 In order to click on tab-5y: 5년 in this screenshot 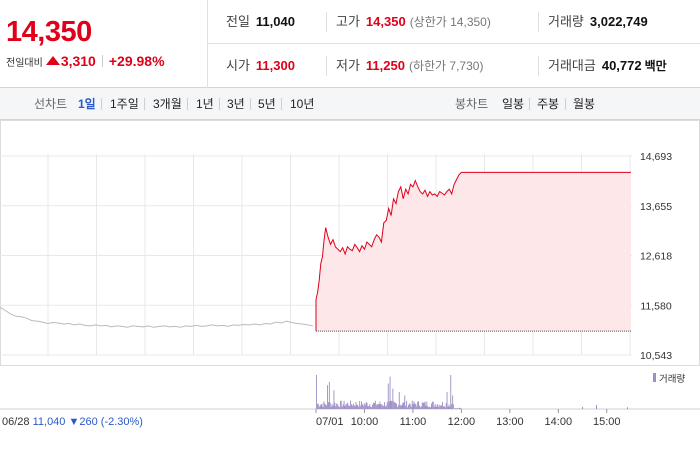, I will do `click(267, 104)`.